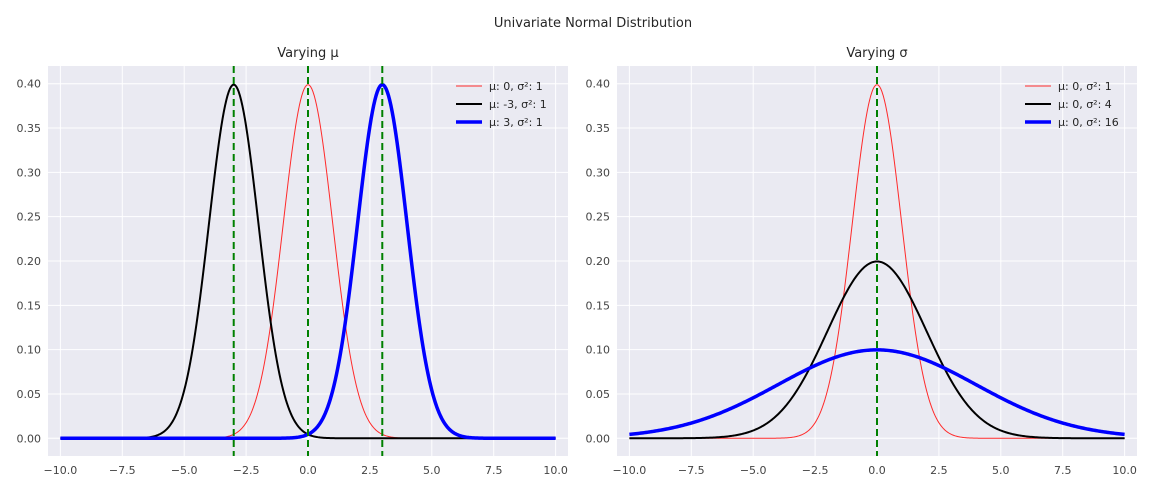 The height and width of the screenshot is (501, 1170). I want to click on legend: μ: 0, σ²: 1 μ: 0, σ²: 4 μ: 0, σ²: 16, so click(1072, 104).